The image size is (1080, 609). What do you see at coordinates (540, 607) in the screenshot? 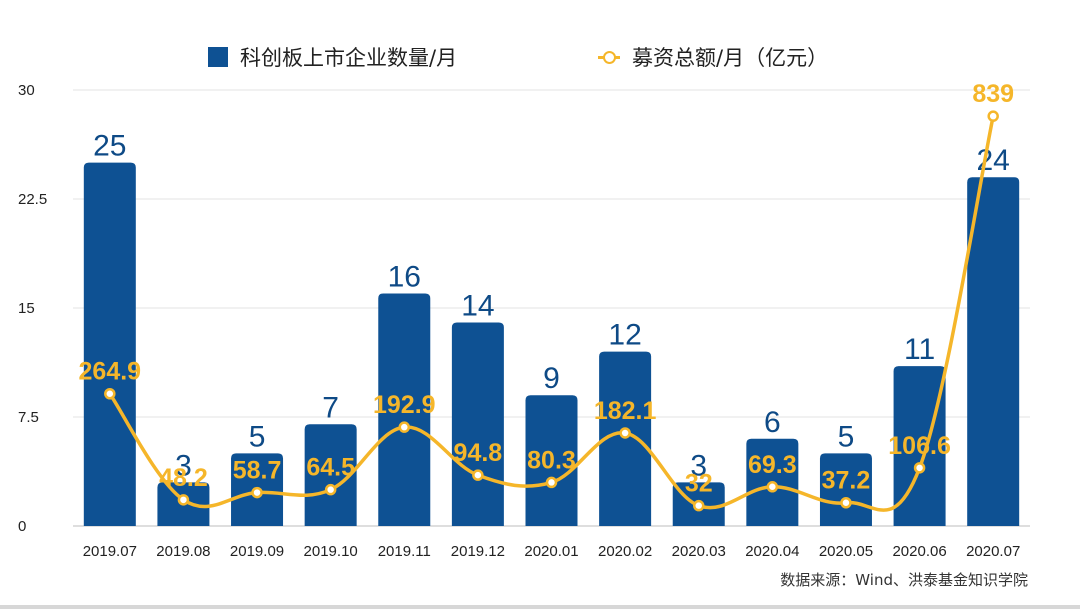
I see `bottom-divider` at bounding box center [540, 607].